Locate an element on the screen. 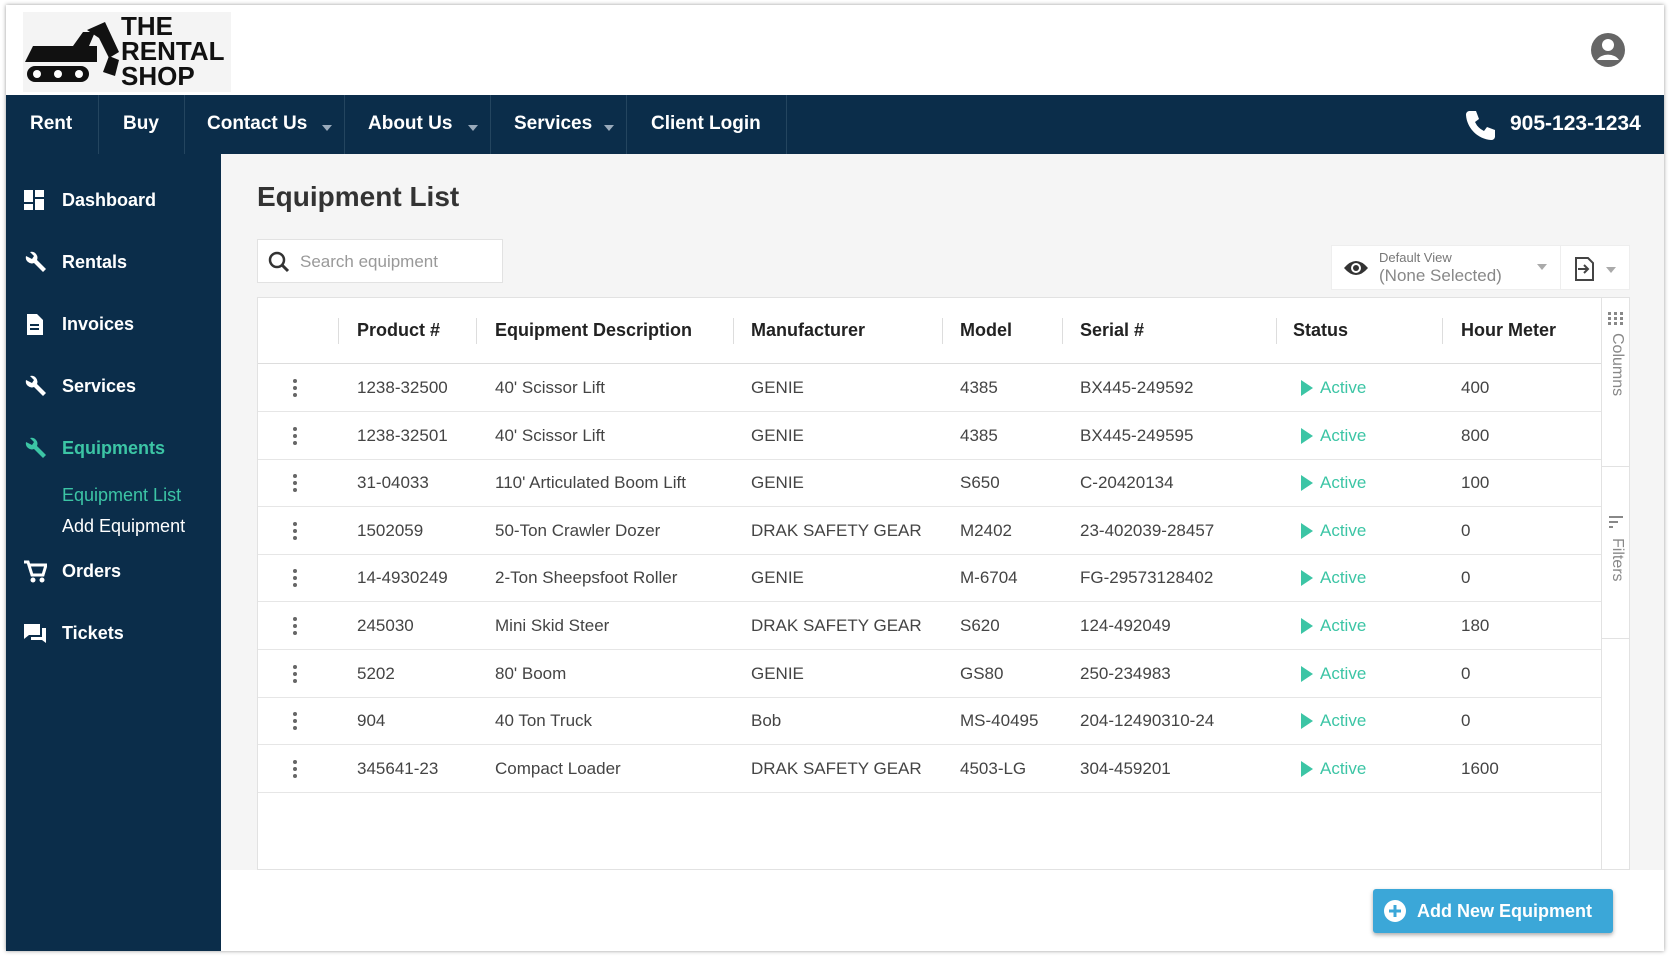 This screenshot has height=961, width=1675. cell: 0 is located at coordinates (1466, 673).